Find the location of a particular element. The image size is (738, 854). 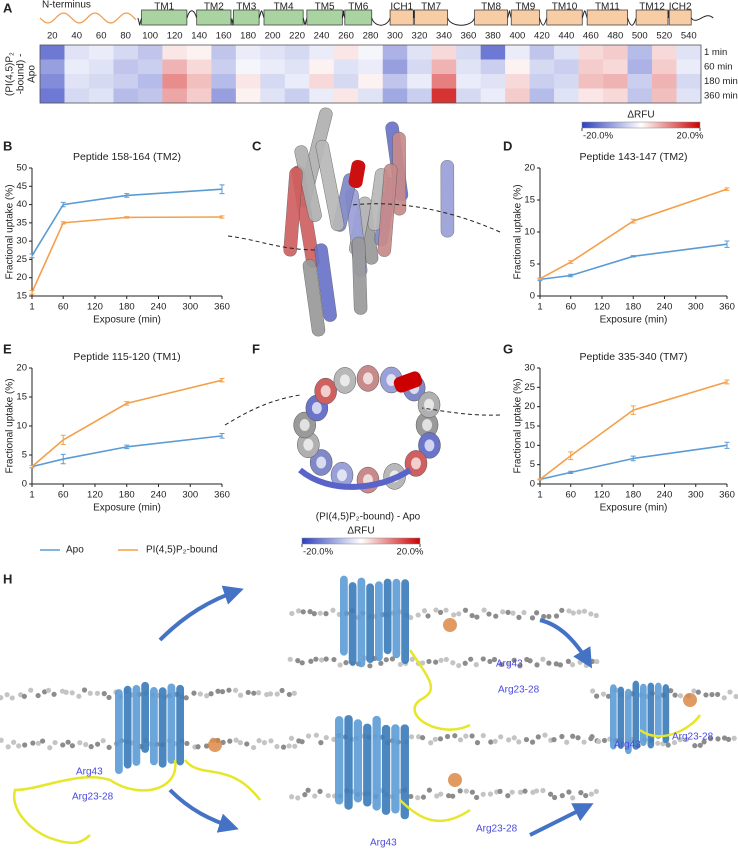

helix-label: TM10 is located at coordinates (565, 7).